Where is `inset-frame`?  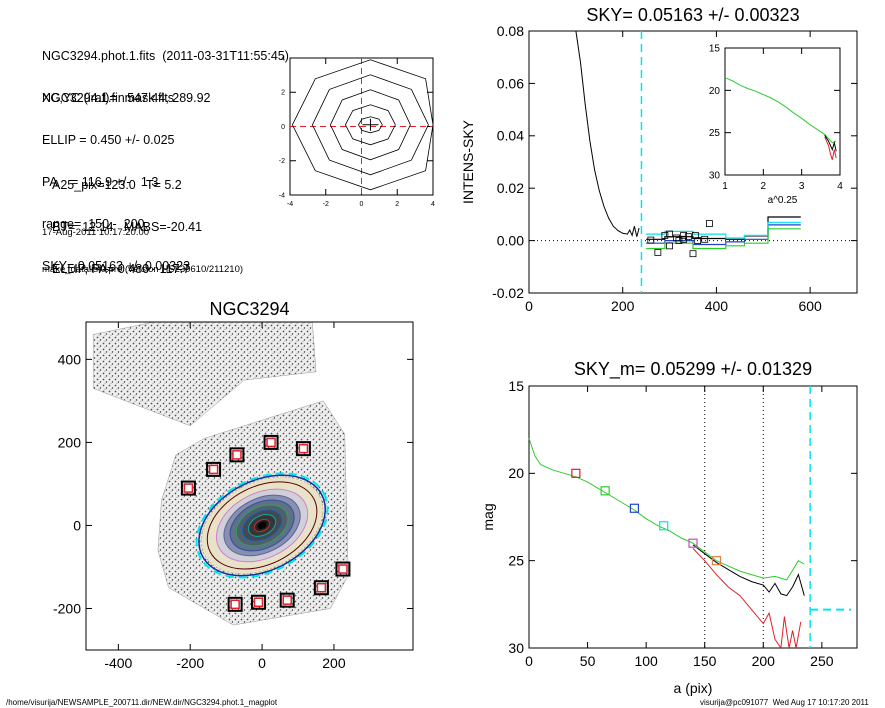 inset-frame is located at coordinates (782, 111).